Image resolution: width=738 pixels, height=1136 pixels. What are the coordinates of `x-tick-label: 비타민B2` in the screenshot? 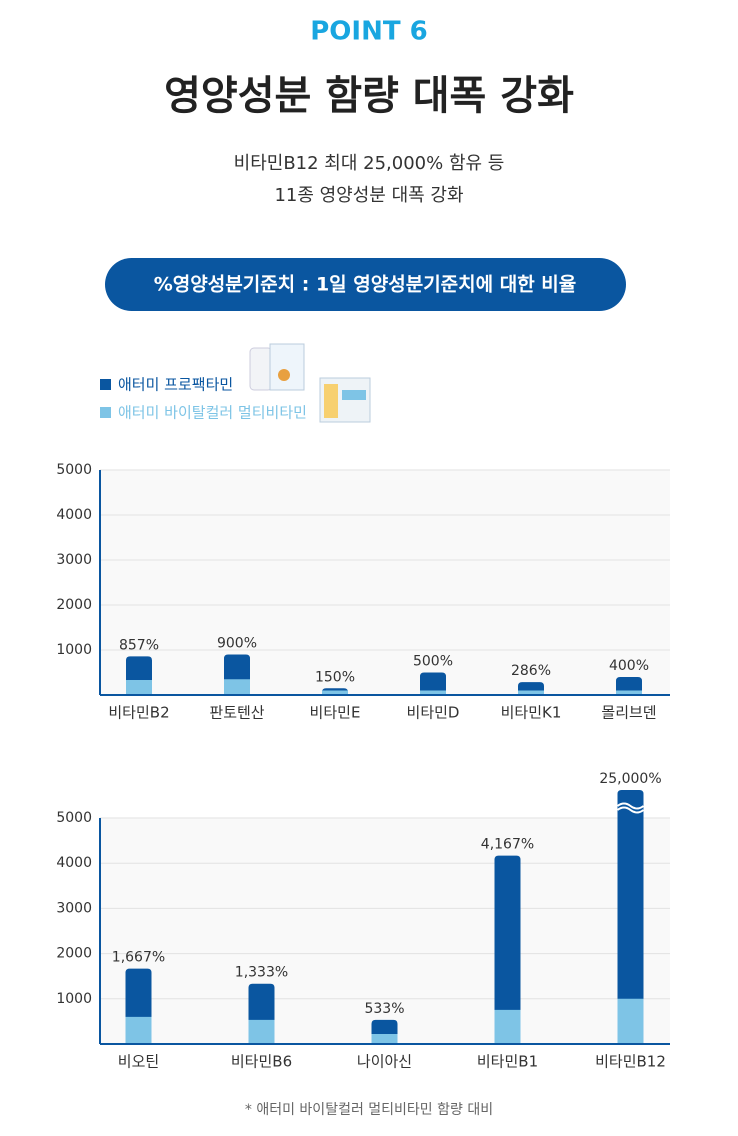 It's located at (138, 713).